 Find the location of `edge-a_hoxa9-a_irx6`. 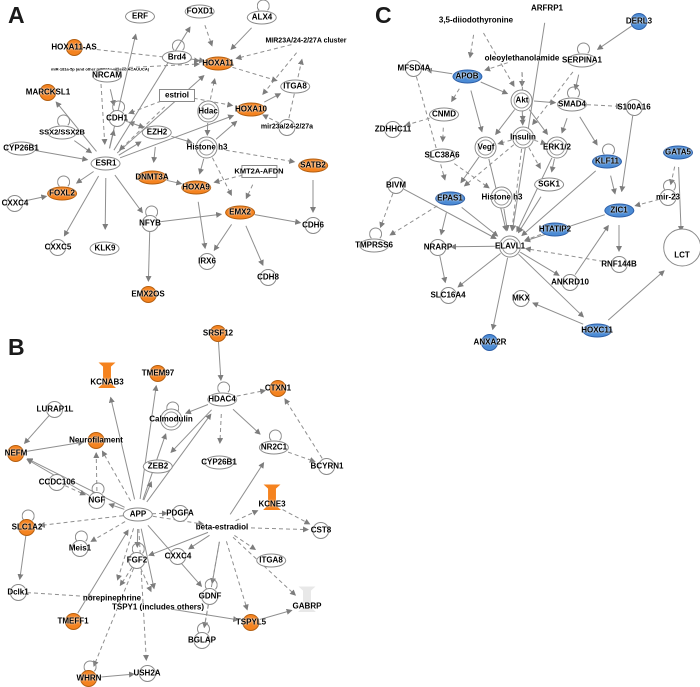

edge-a_hoxa9-a_irx6 is located at coordinates (202, 225).